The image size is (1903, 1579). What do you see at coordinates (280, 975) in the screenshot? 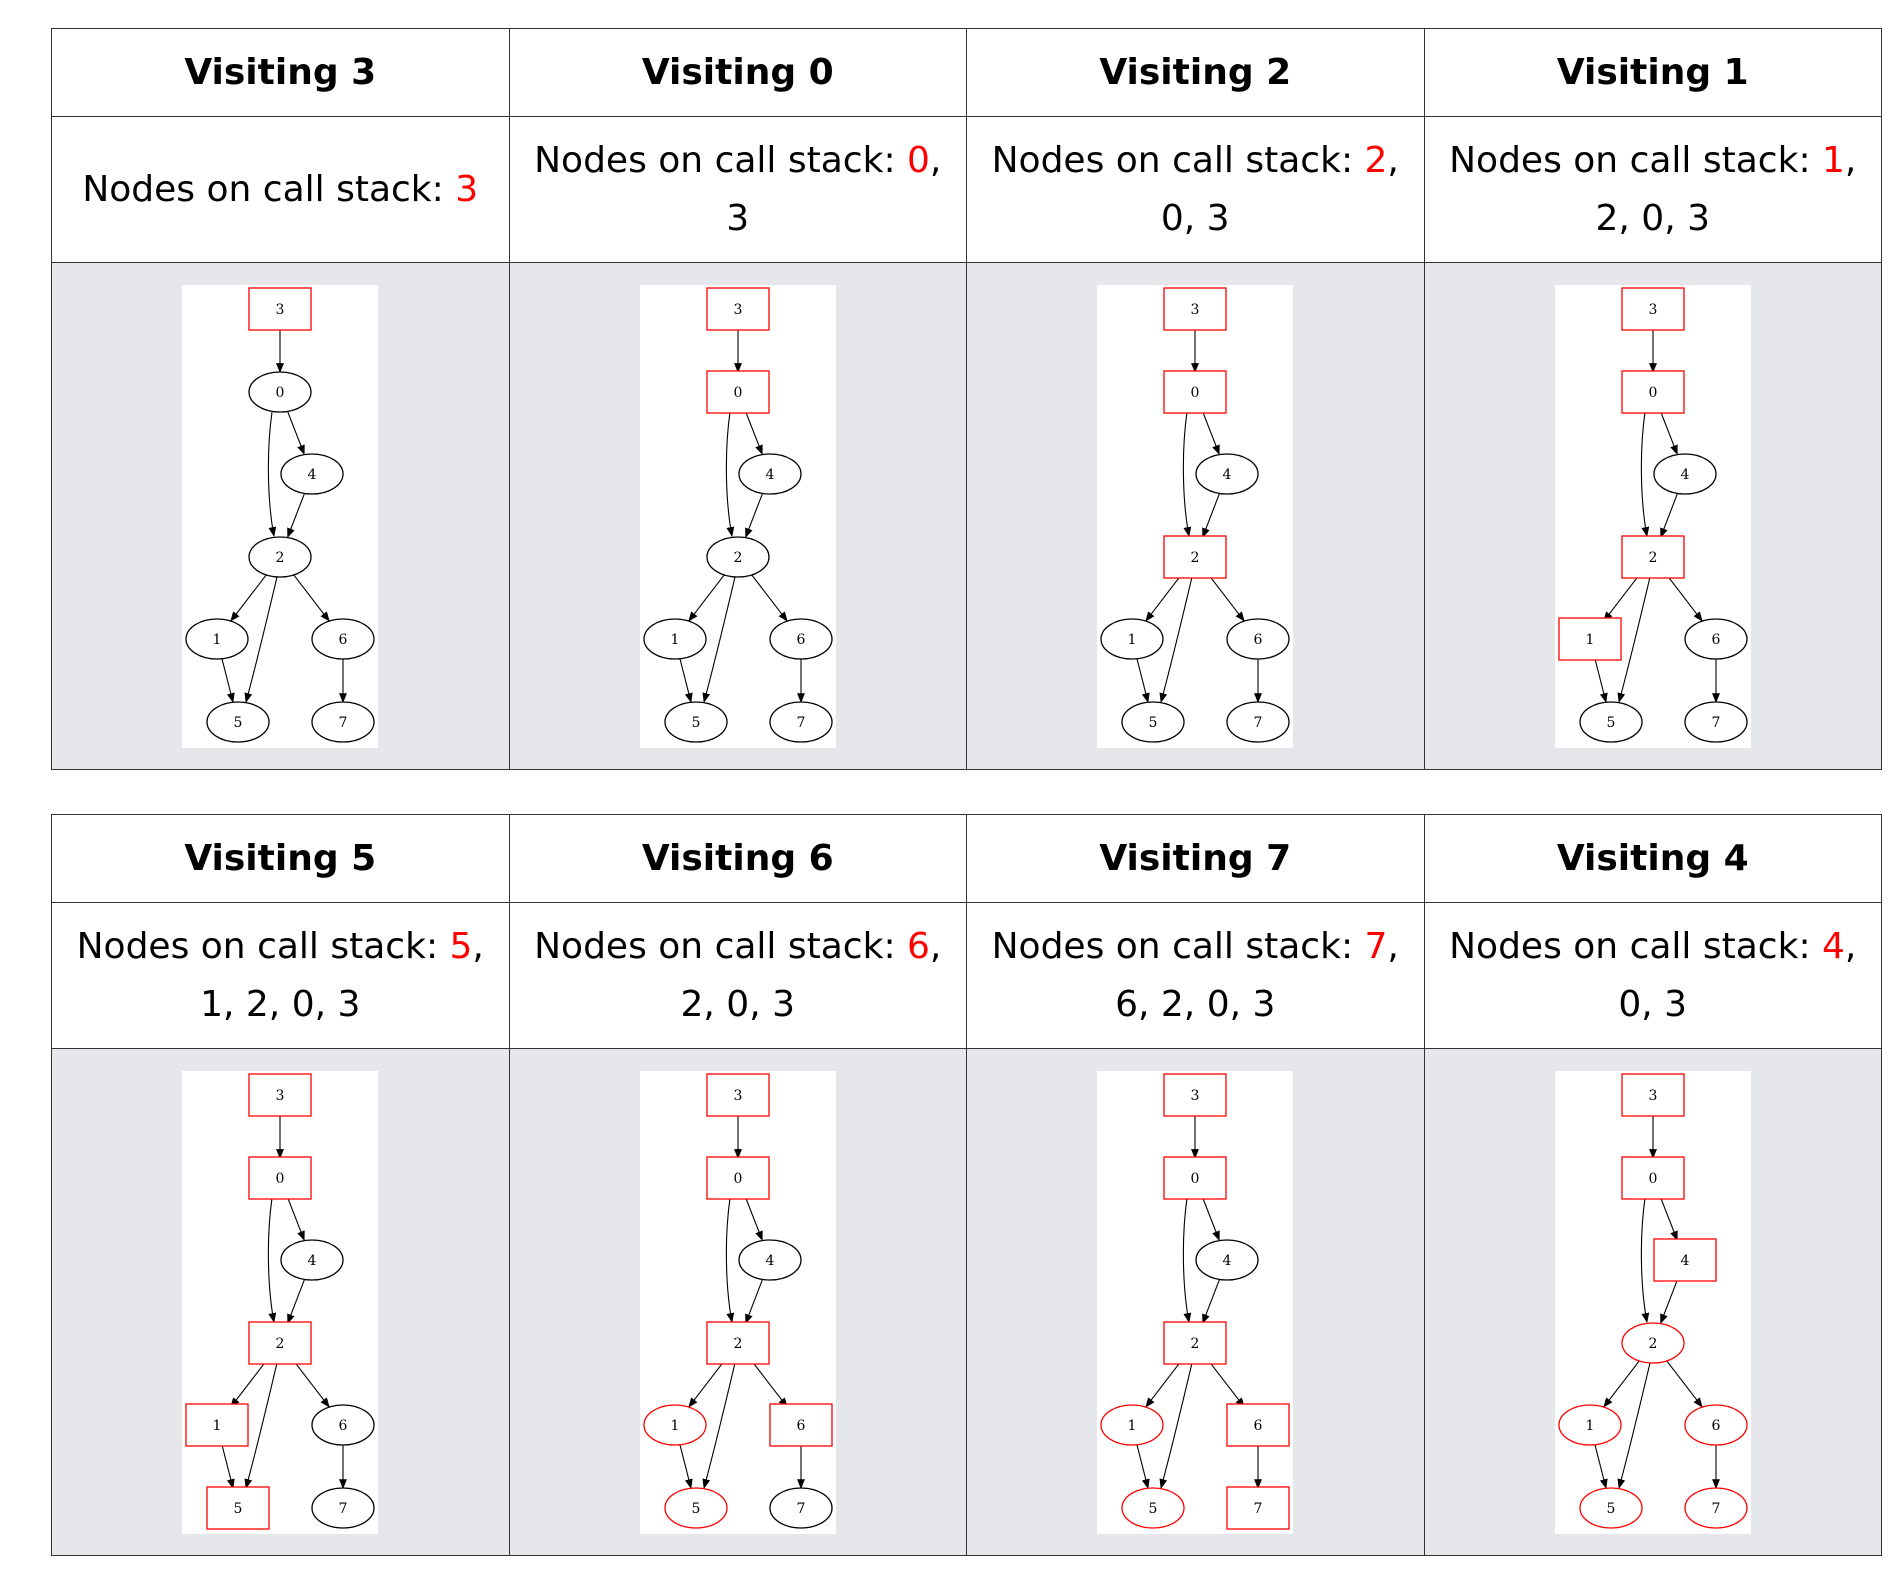
I see `call-stack-text: Nodes on call stack: 5, 1, 2, 0, 3` at bounding box center [280, 975].